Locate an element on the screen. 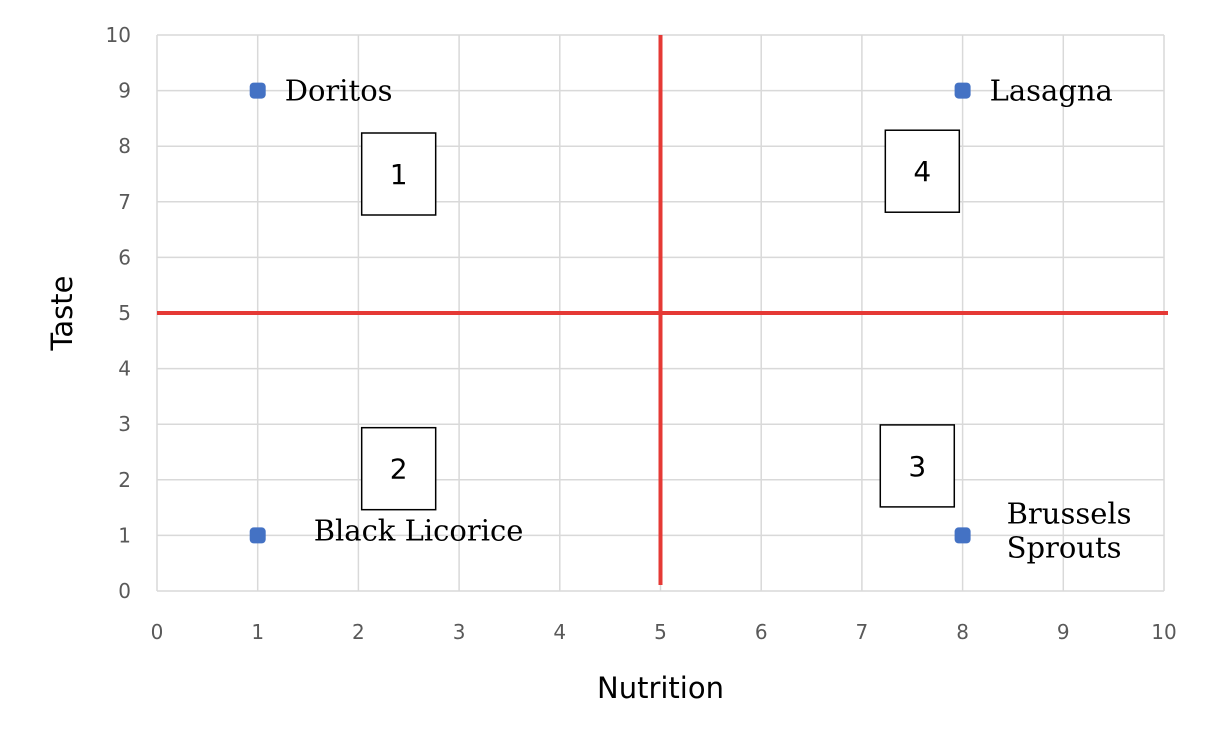 Image resolution: width=1218 pixels, height=730 pixels. point-label-line: Lasagna is located at coordinates (1051, 91).